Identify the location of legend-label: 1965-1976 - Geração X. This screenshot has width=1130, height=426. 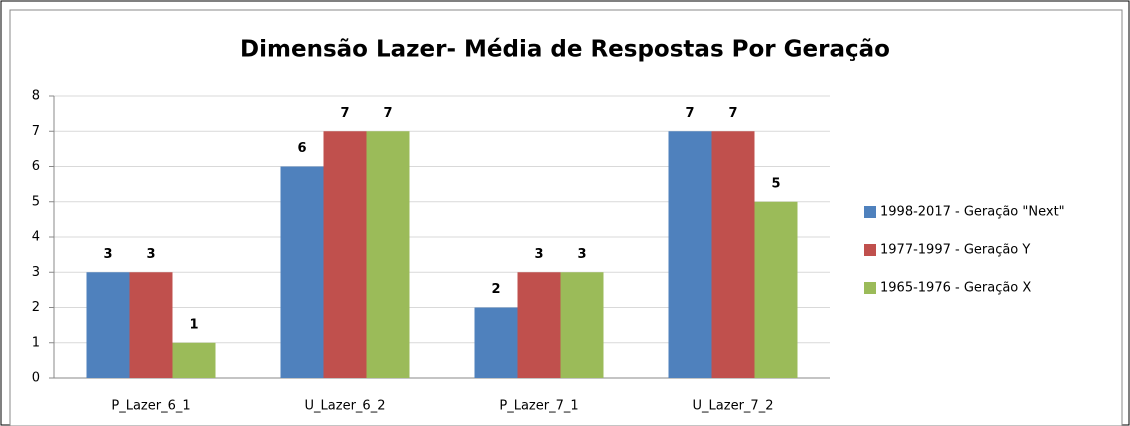
(955, 288).